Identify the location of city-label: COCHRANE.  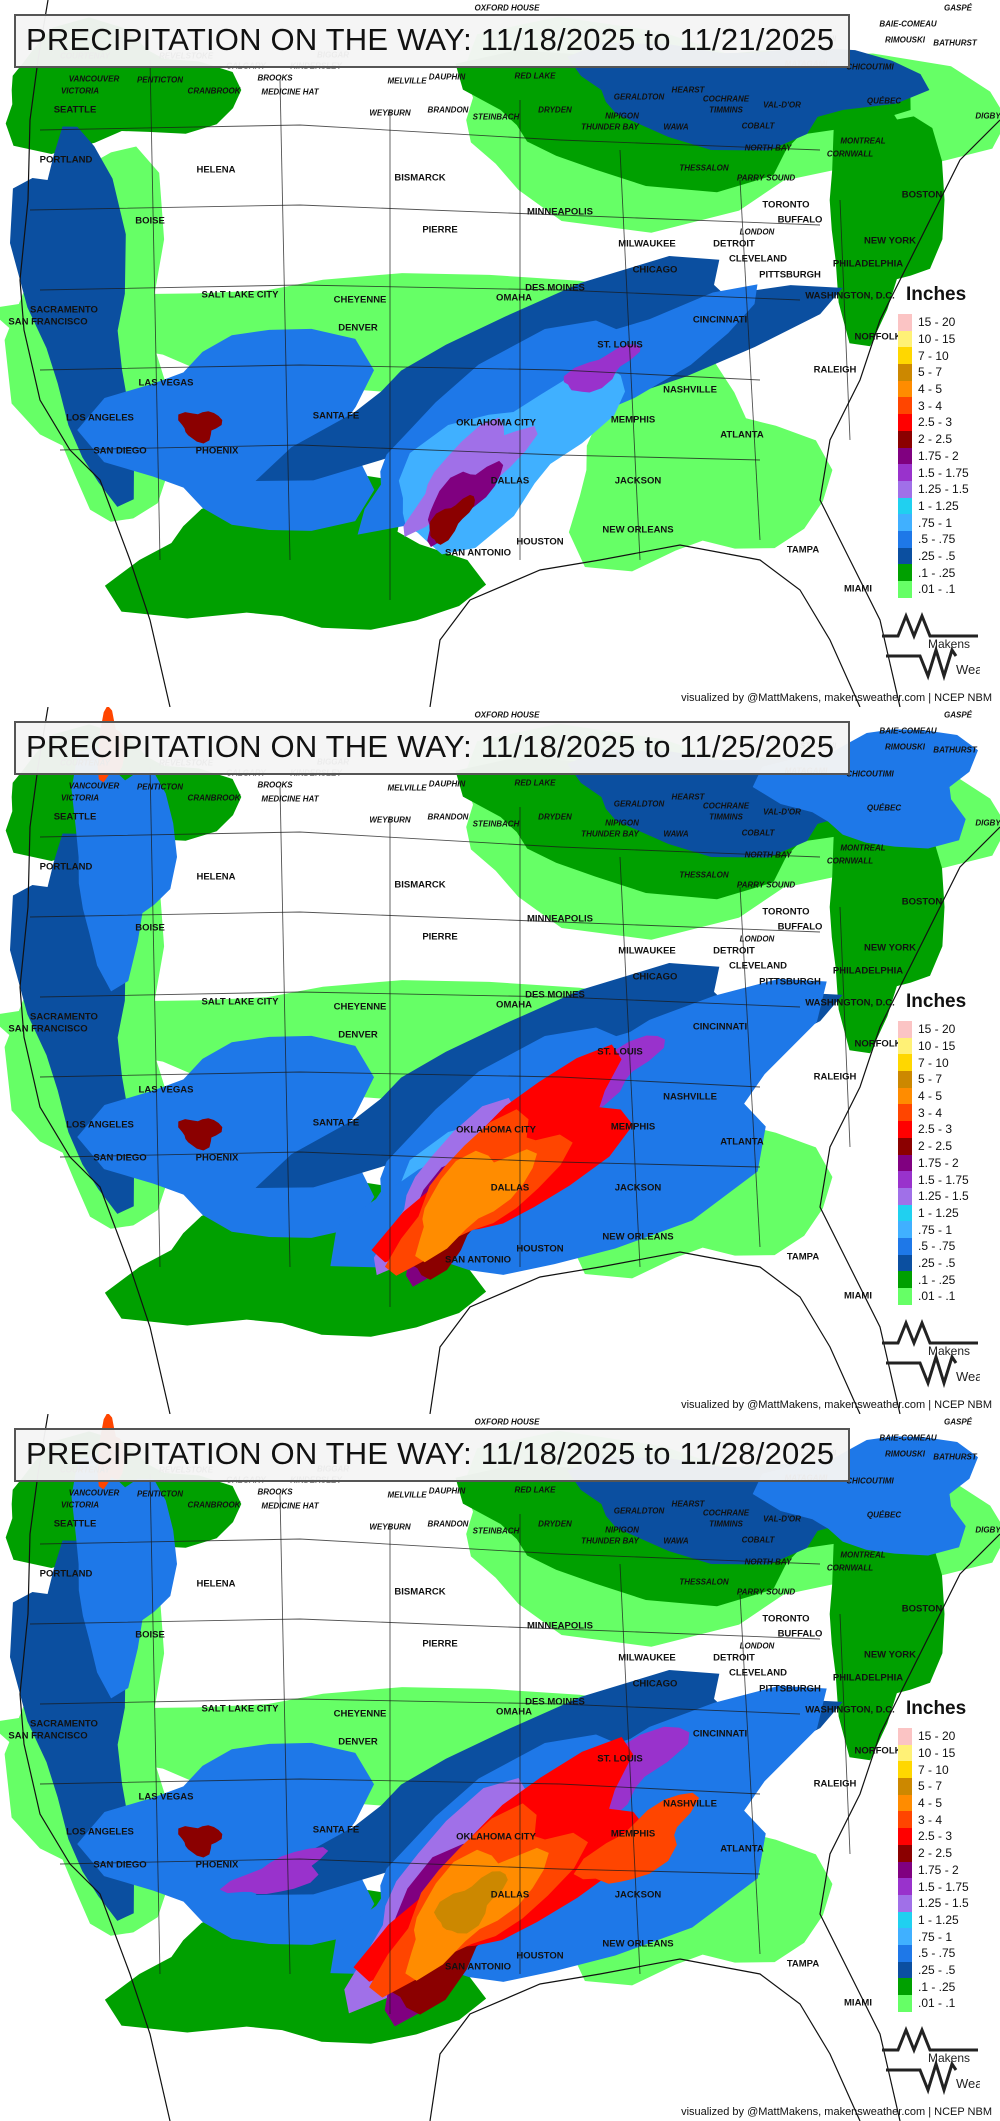
(726, 1513).